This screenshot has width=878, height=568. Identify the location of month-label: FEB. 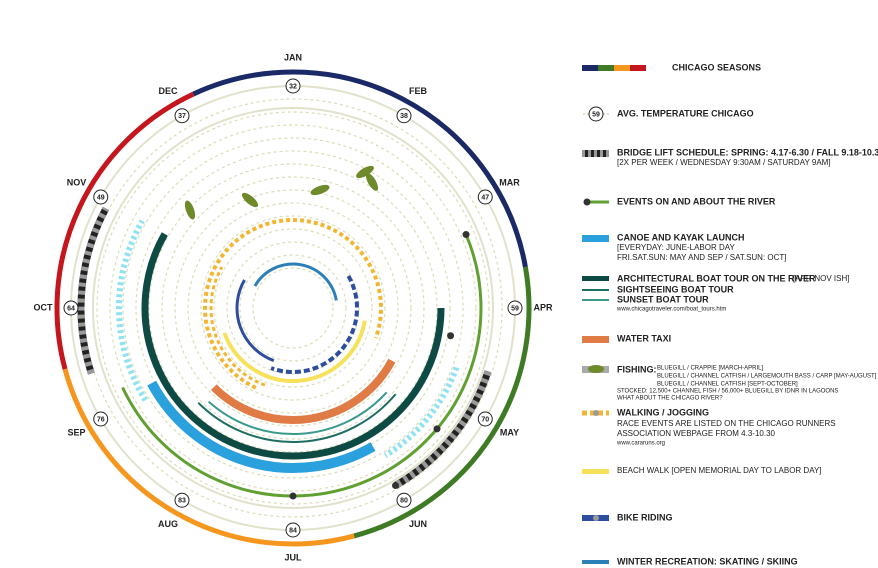
(418, 91).